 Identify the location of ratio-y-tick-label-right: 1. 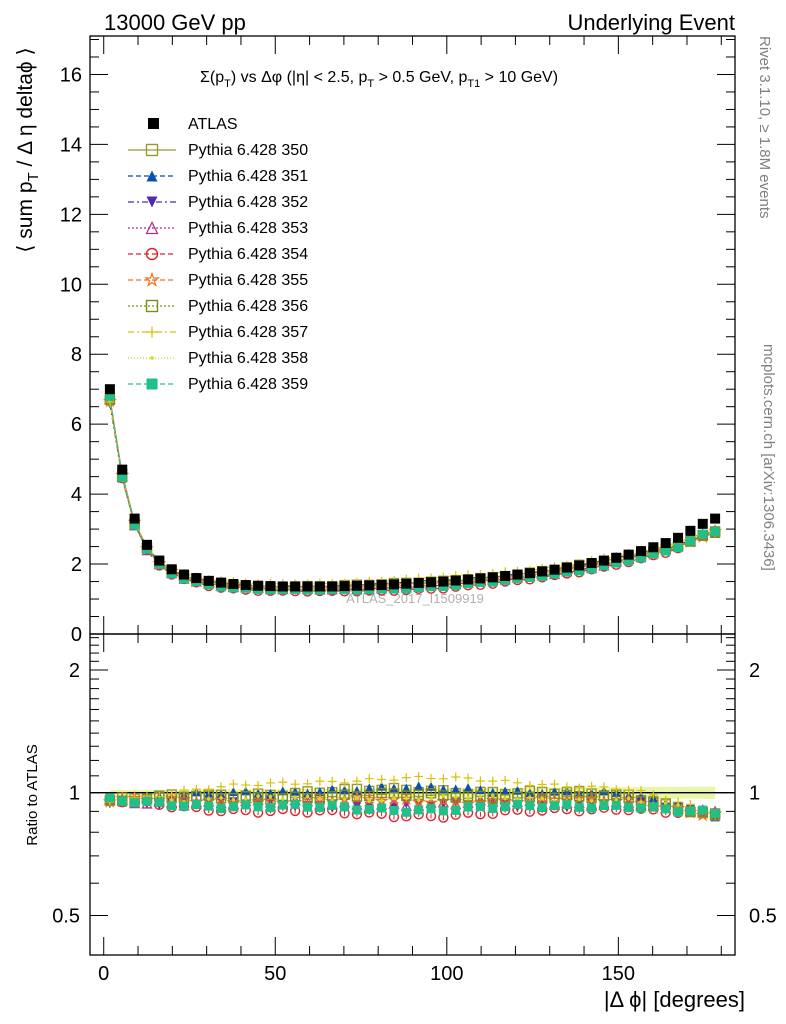
(754, 794).